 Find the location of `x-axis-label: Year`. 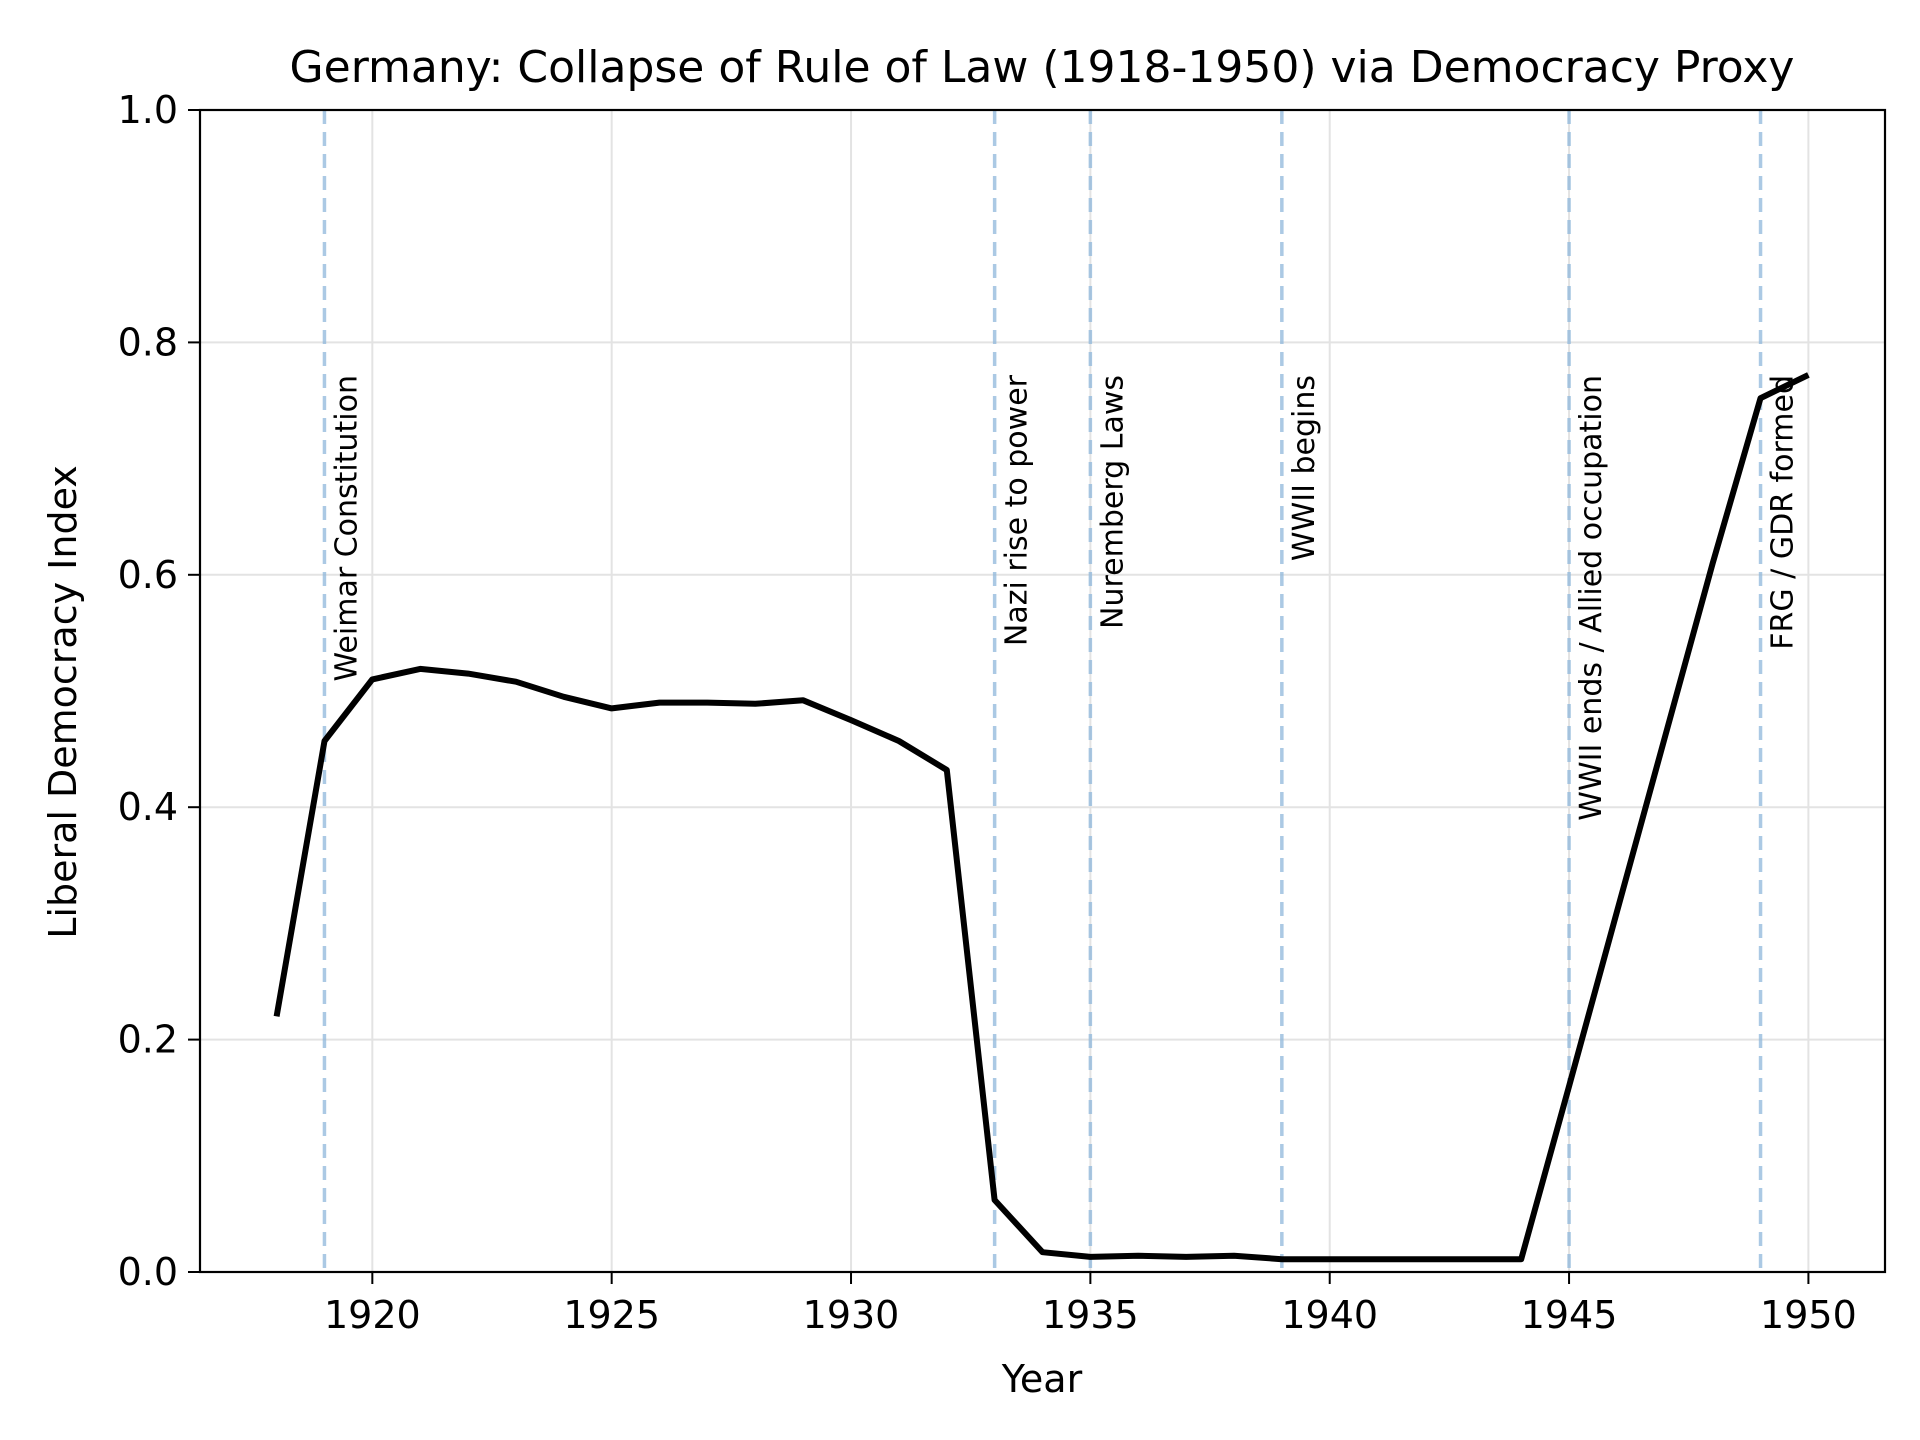

x-axis-label: Year is located at coordinates (1042, 1379).